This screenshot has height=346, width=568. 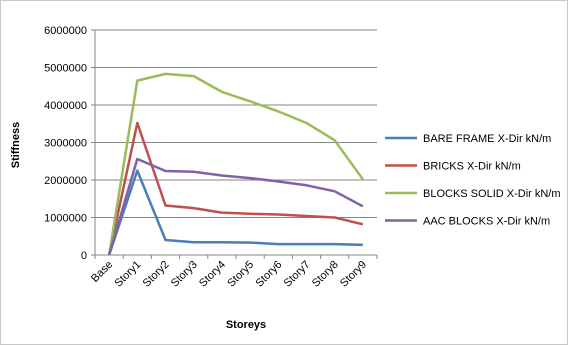 What do you see at coordinates (492, 194) in the screenshot?
I see `legend-label: BLOCKS SOLID X-Dir kN/m` at bounding box center [492, 194].